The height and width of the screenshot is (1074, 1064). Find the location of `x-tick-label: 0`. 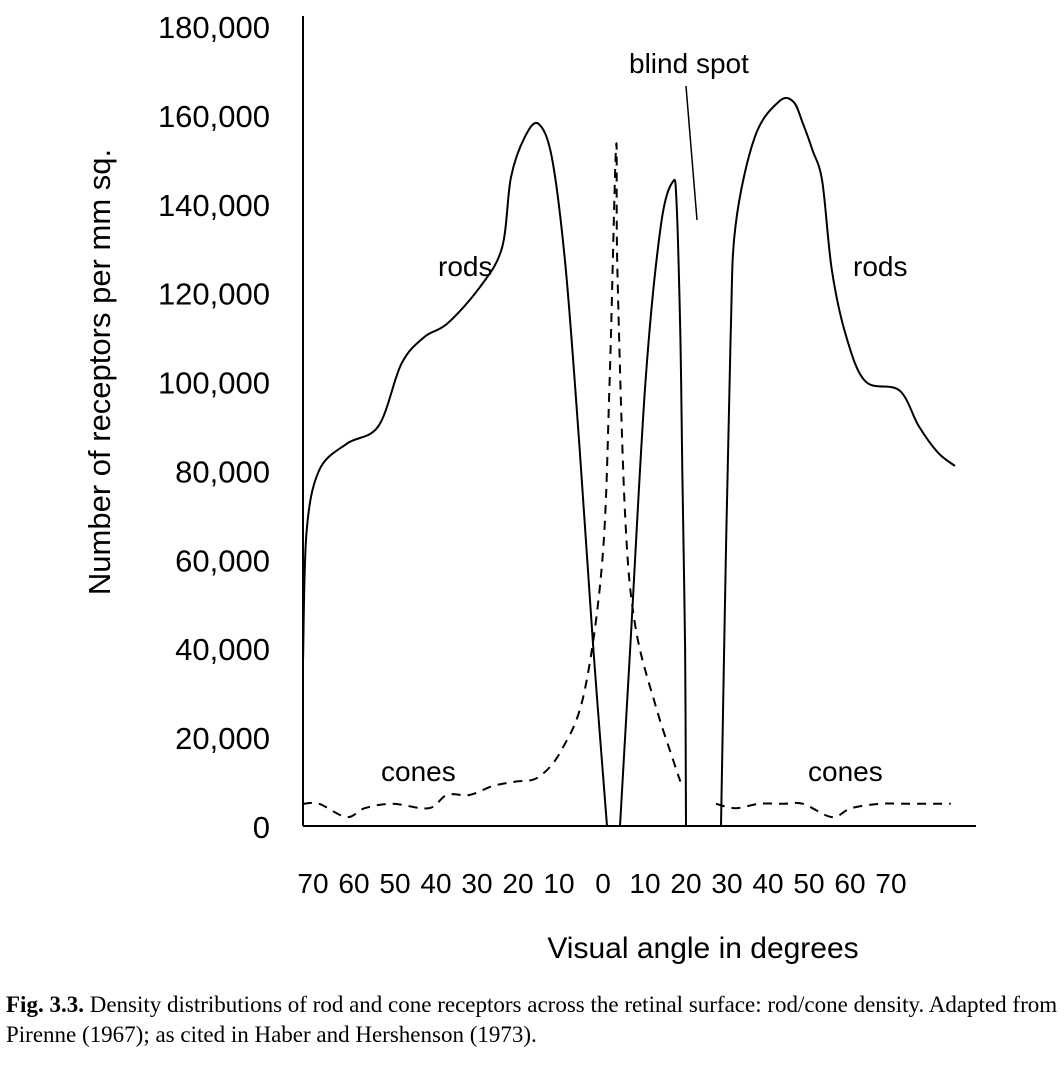

x-tick-label: 0 is located at coordinates (603, 883).